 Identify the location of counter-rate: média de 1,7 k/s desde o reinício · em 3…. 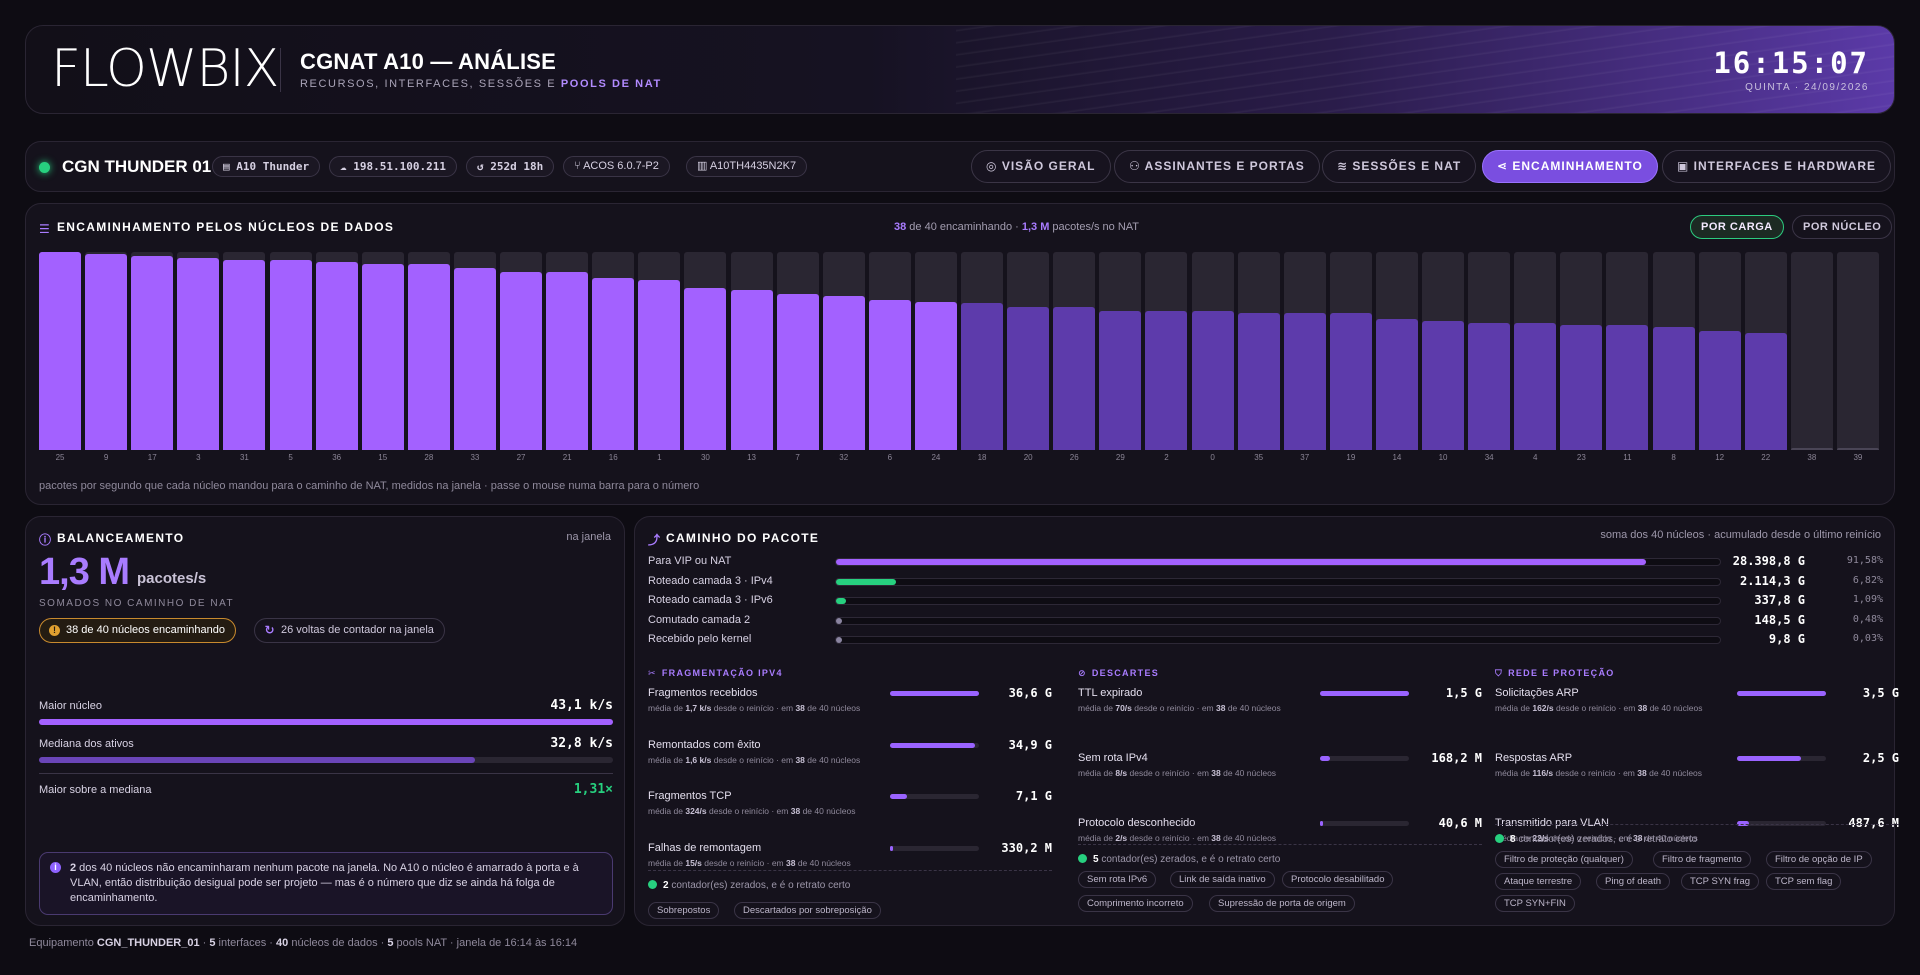
(754, 708).